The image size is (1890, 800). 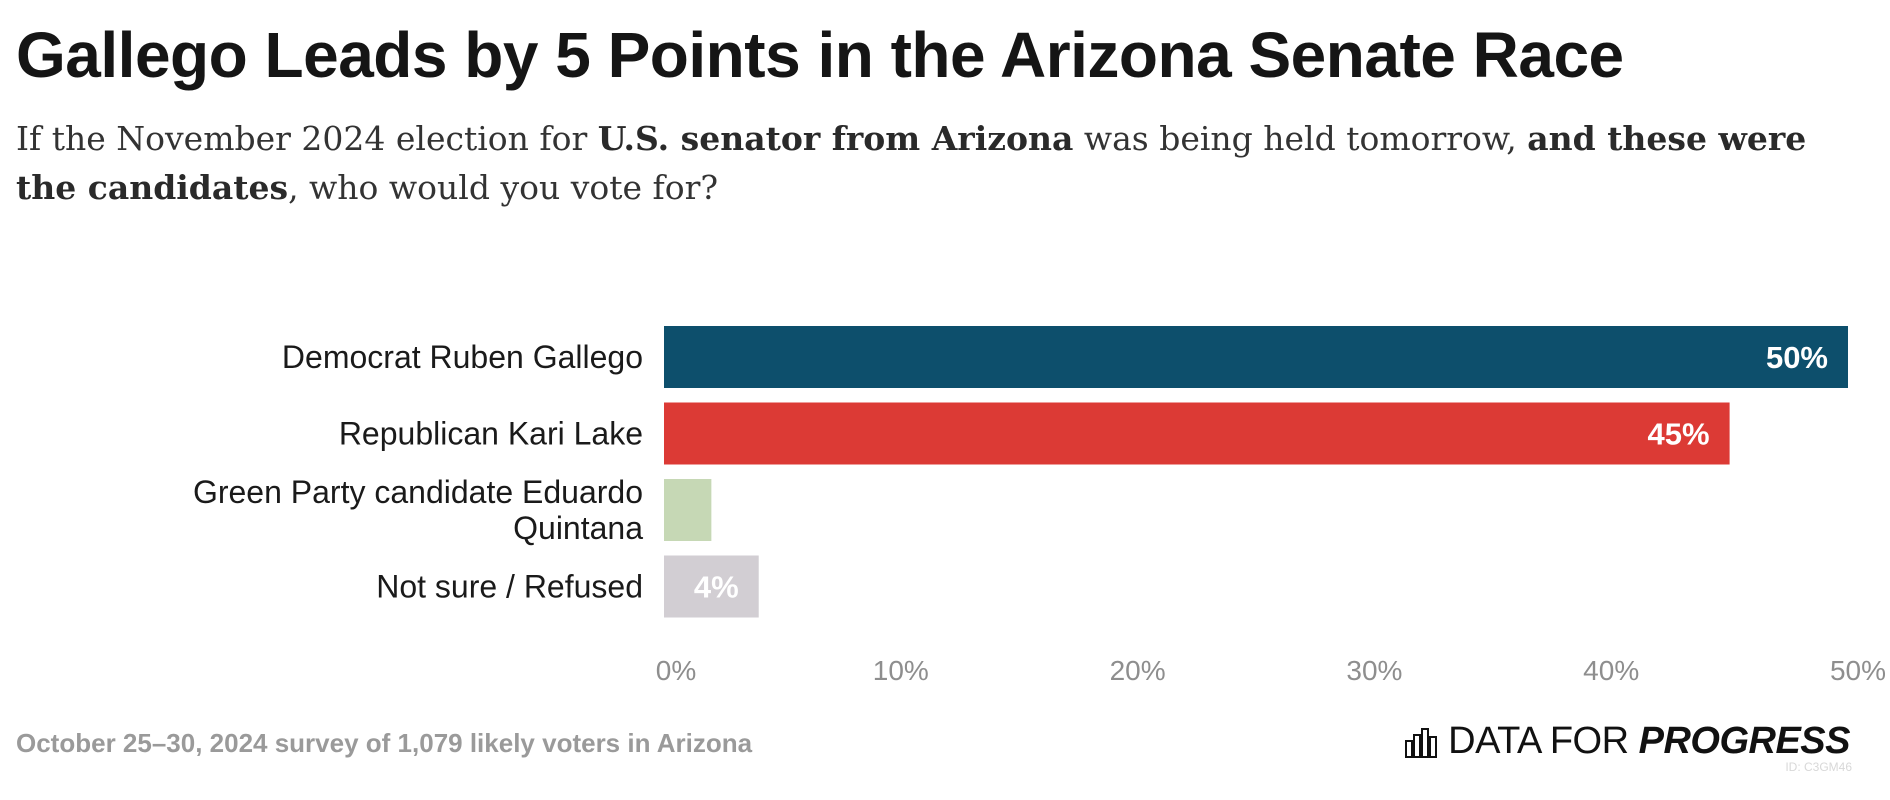 What do you see at coordinates (716, 587) in the screenshot?
I see `data-label: 4%` at bounding box center [716, 587].